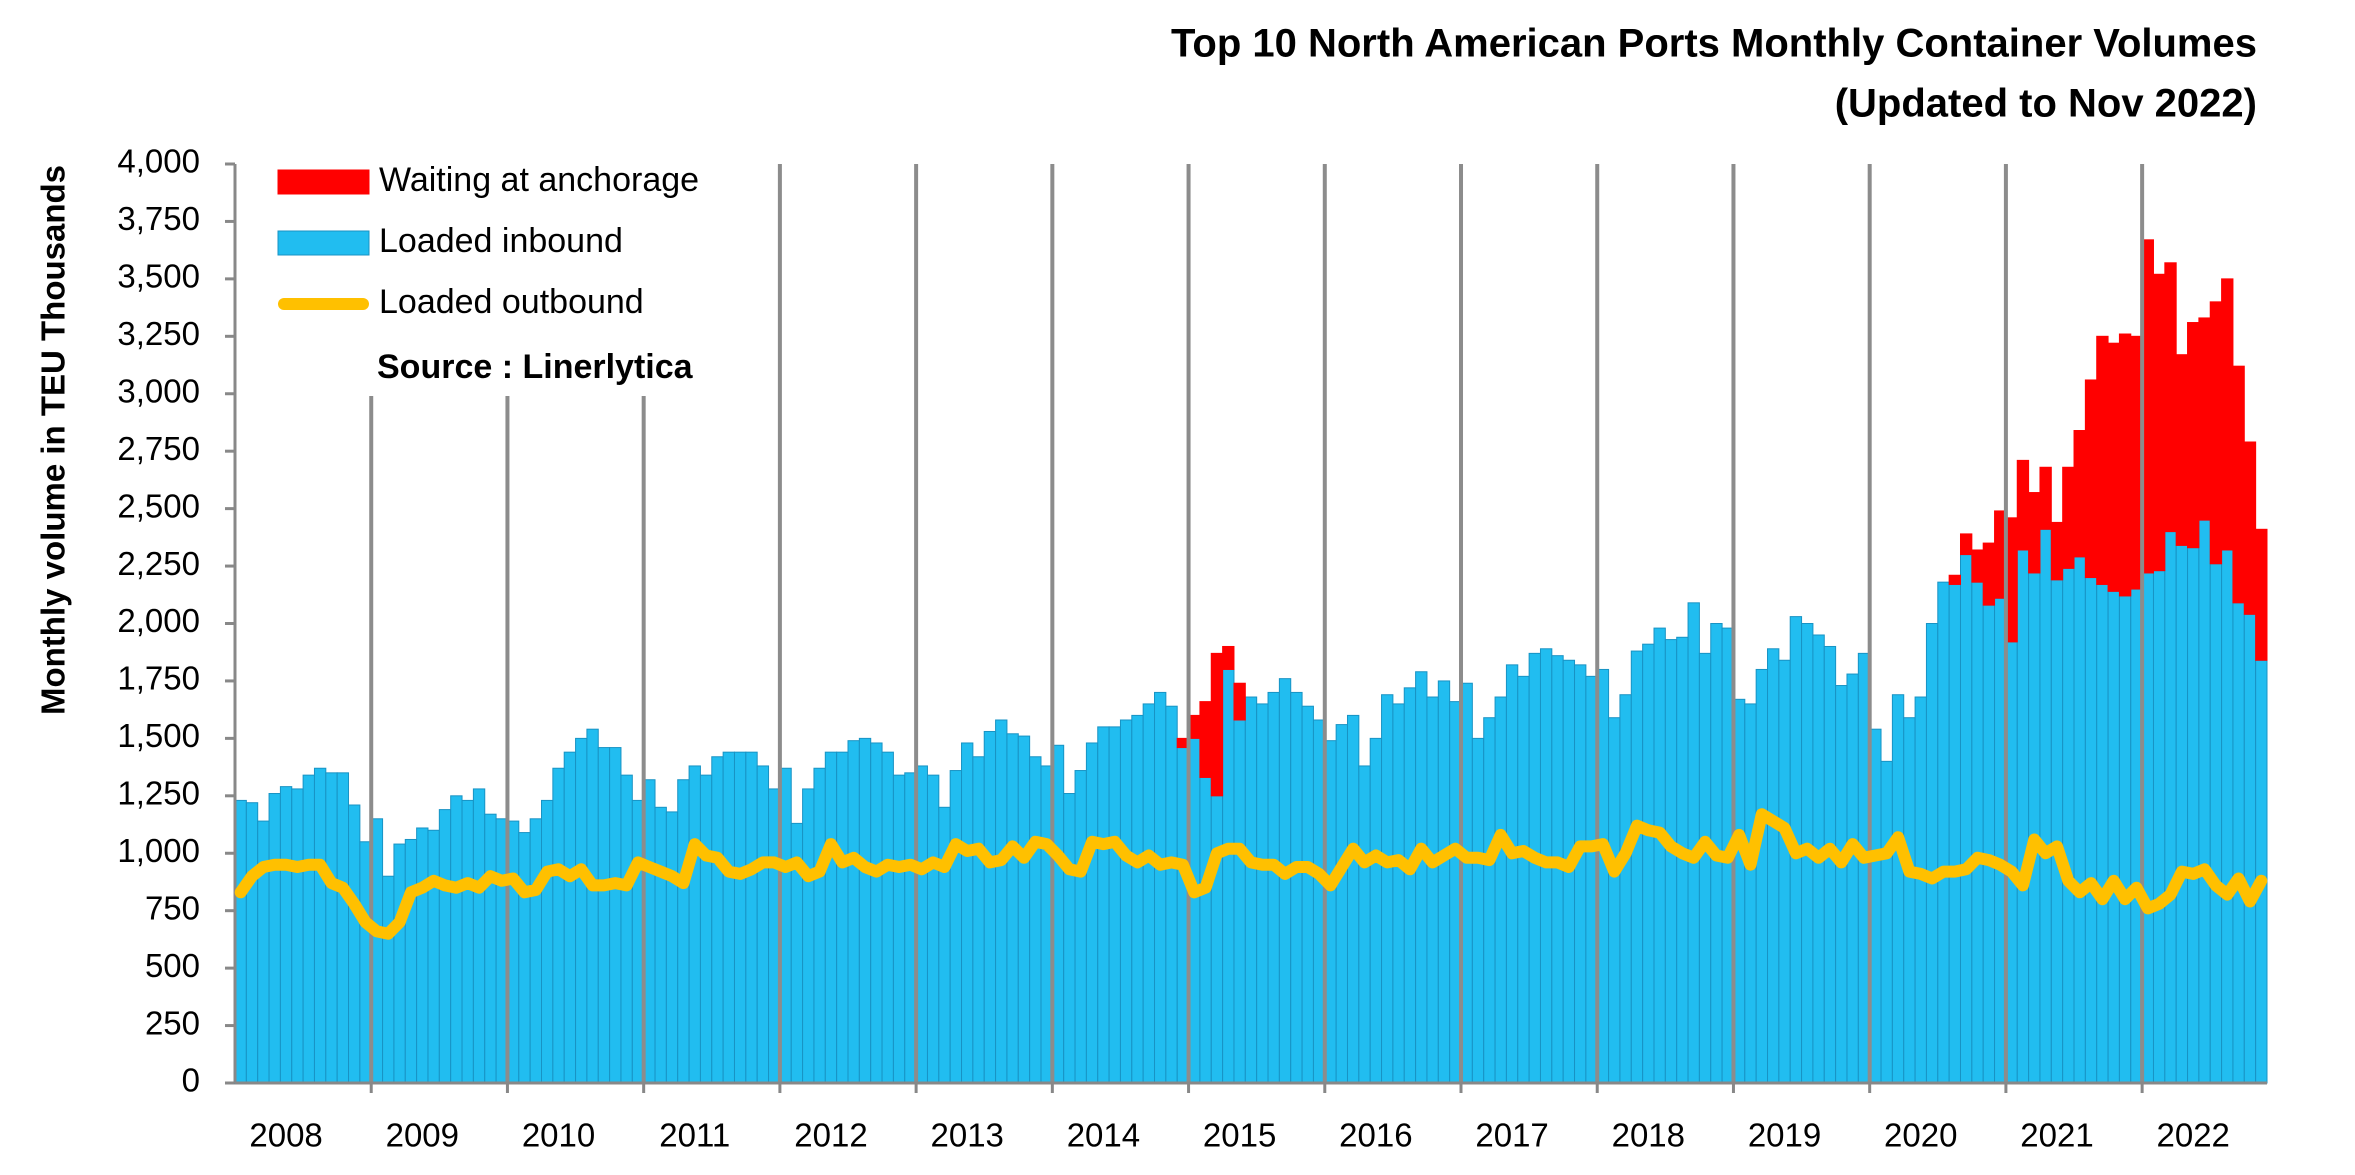  What do you see at coordinates (285, 1135) in the screenshot?
I see `x-tick-label: 2008` at bounding box center [285, 1135].